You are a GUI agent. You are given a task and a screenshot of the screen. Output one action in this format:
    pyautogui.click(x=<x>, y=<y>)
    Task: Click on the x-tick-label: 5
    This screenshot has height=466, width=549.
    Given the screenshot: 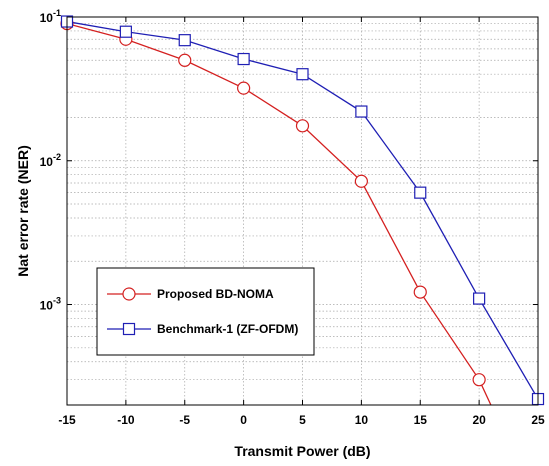 What is the action you would take?
    pyautogui.click(x=302, y=420)
    